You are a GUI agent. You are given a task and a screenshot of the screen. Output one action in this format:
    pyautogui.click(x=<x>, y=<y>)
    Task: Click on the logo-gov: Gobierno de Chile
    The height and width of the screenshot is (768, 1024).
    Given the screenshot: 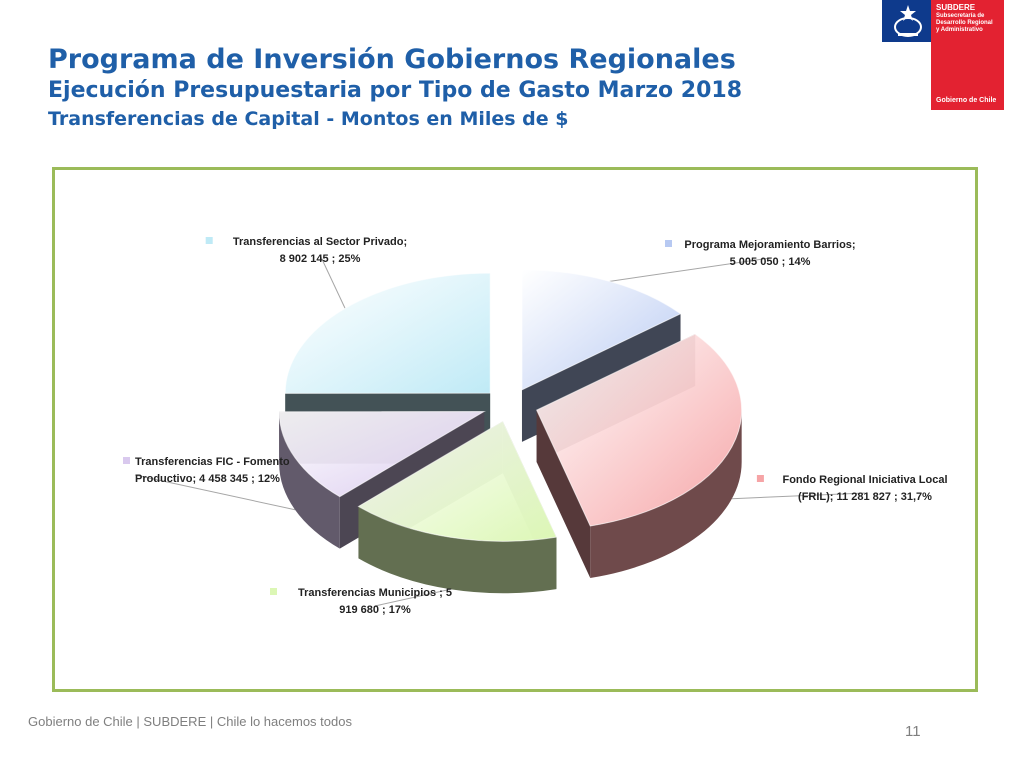 What is the action you would take?
    pyautogui.click(x=966, y=100)
    